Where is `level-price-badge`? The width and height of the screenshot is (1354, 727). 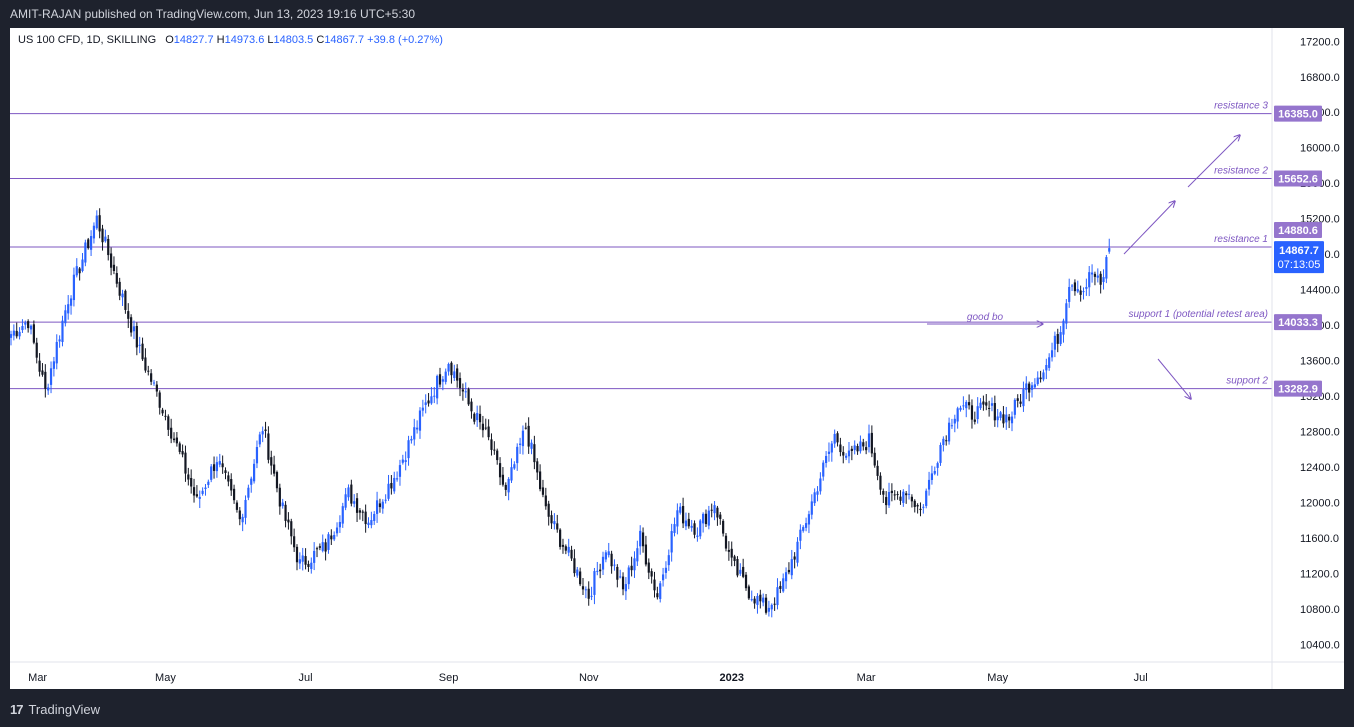 level-price-badge is located at coordinates (1298, 229).